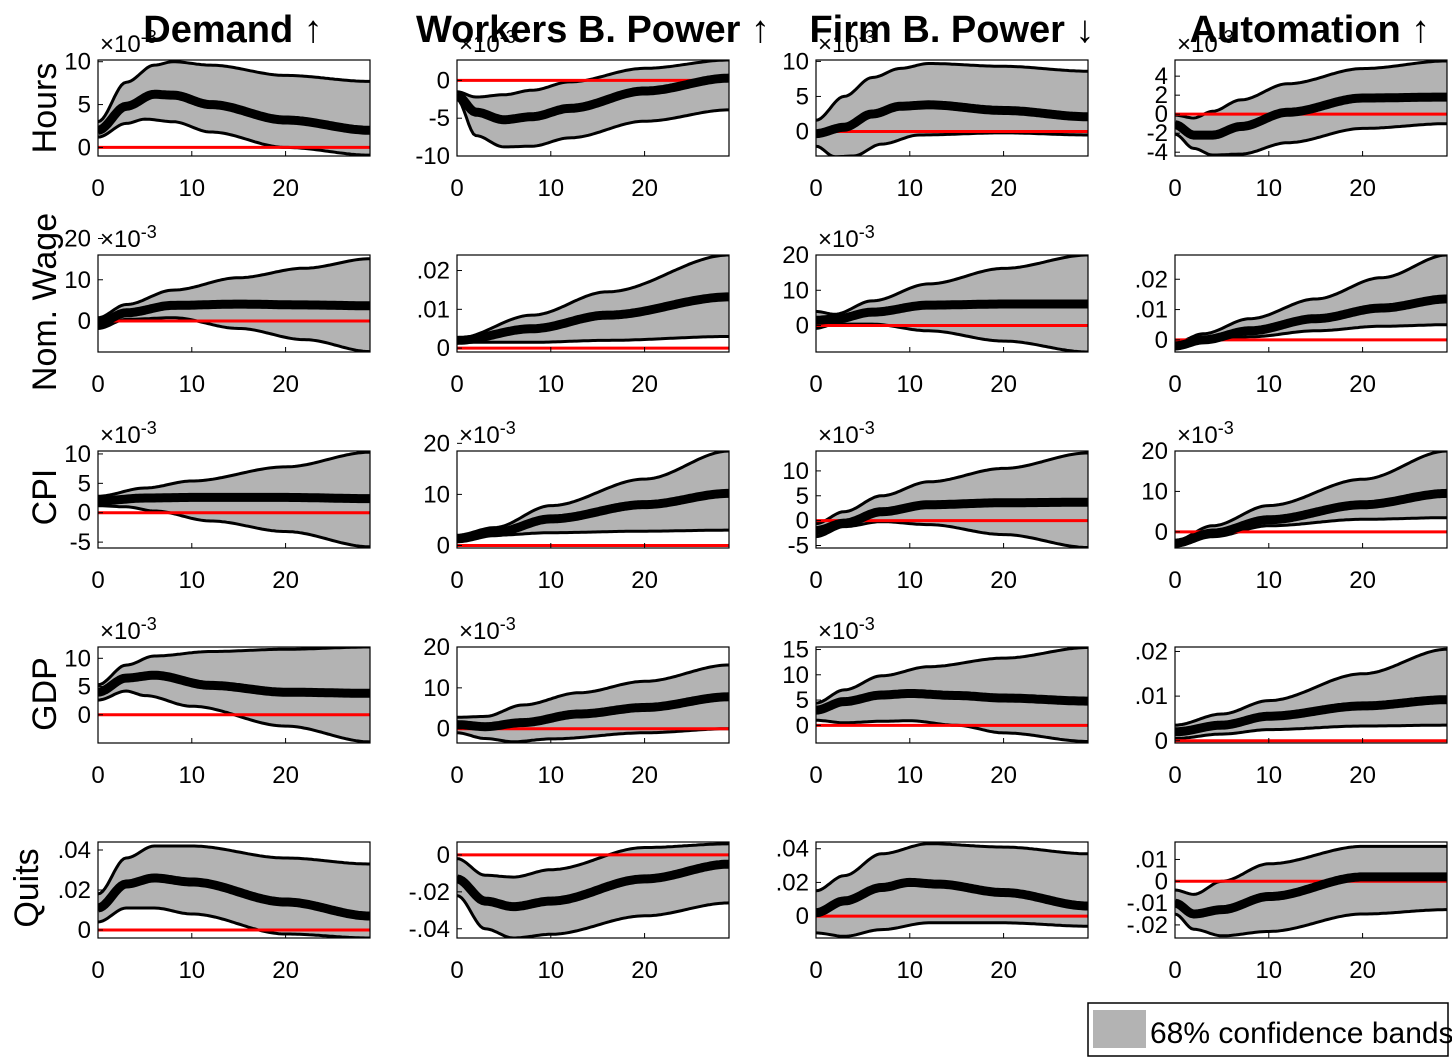  Describe the element at coordinates (456, 384) in the screenshot. I see `panel-nom-wage-workers-power-x-tick-label: 0` at that location.